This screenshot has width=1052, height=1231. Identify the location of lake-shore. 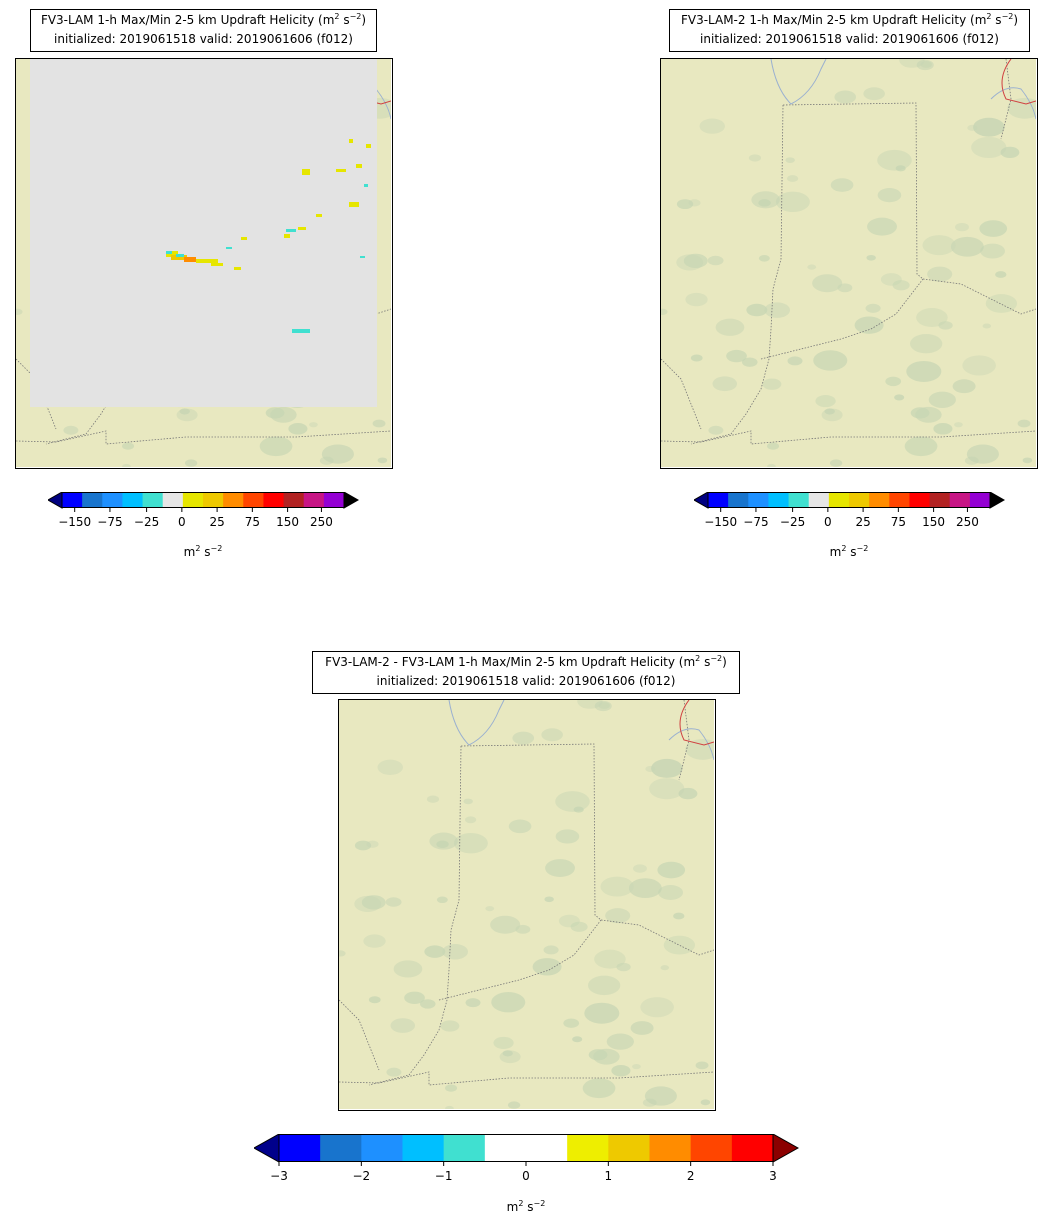
(691, 744).